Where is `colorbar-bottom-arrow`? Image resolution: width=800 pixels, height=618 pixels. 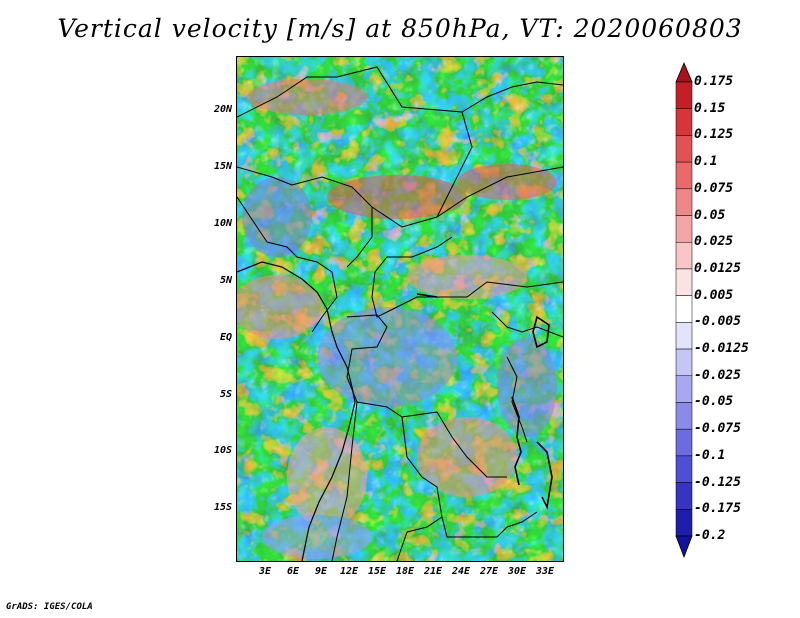 colorbar-bottom-arrow is located at coordinates (684, 547).